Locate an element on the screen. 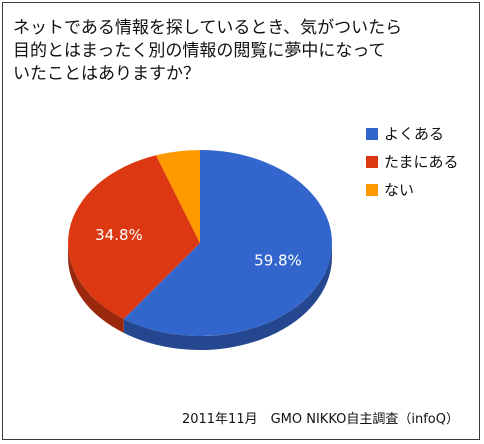  data-label-1: 59.8% is located at coordinates (278, 260).